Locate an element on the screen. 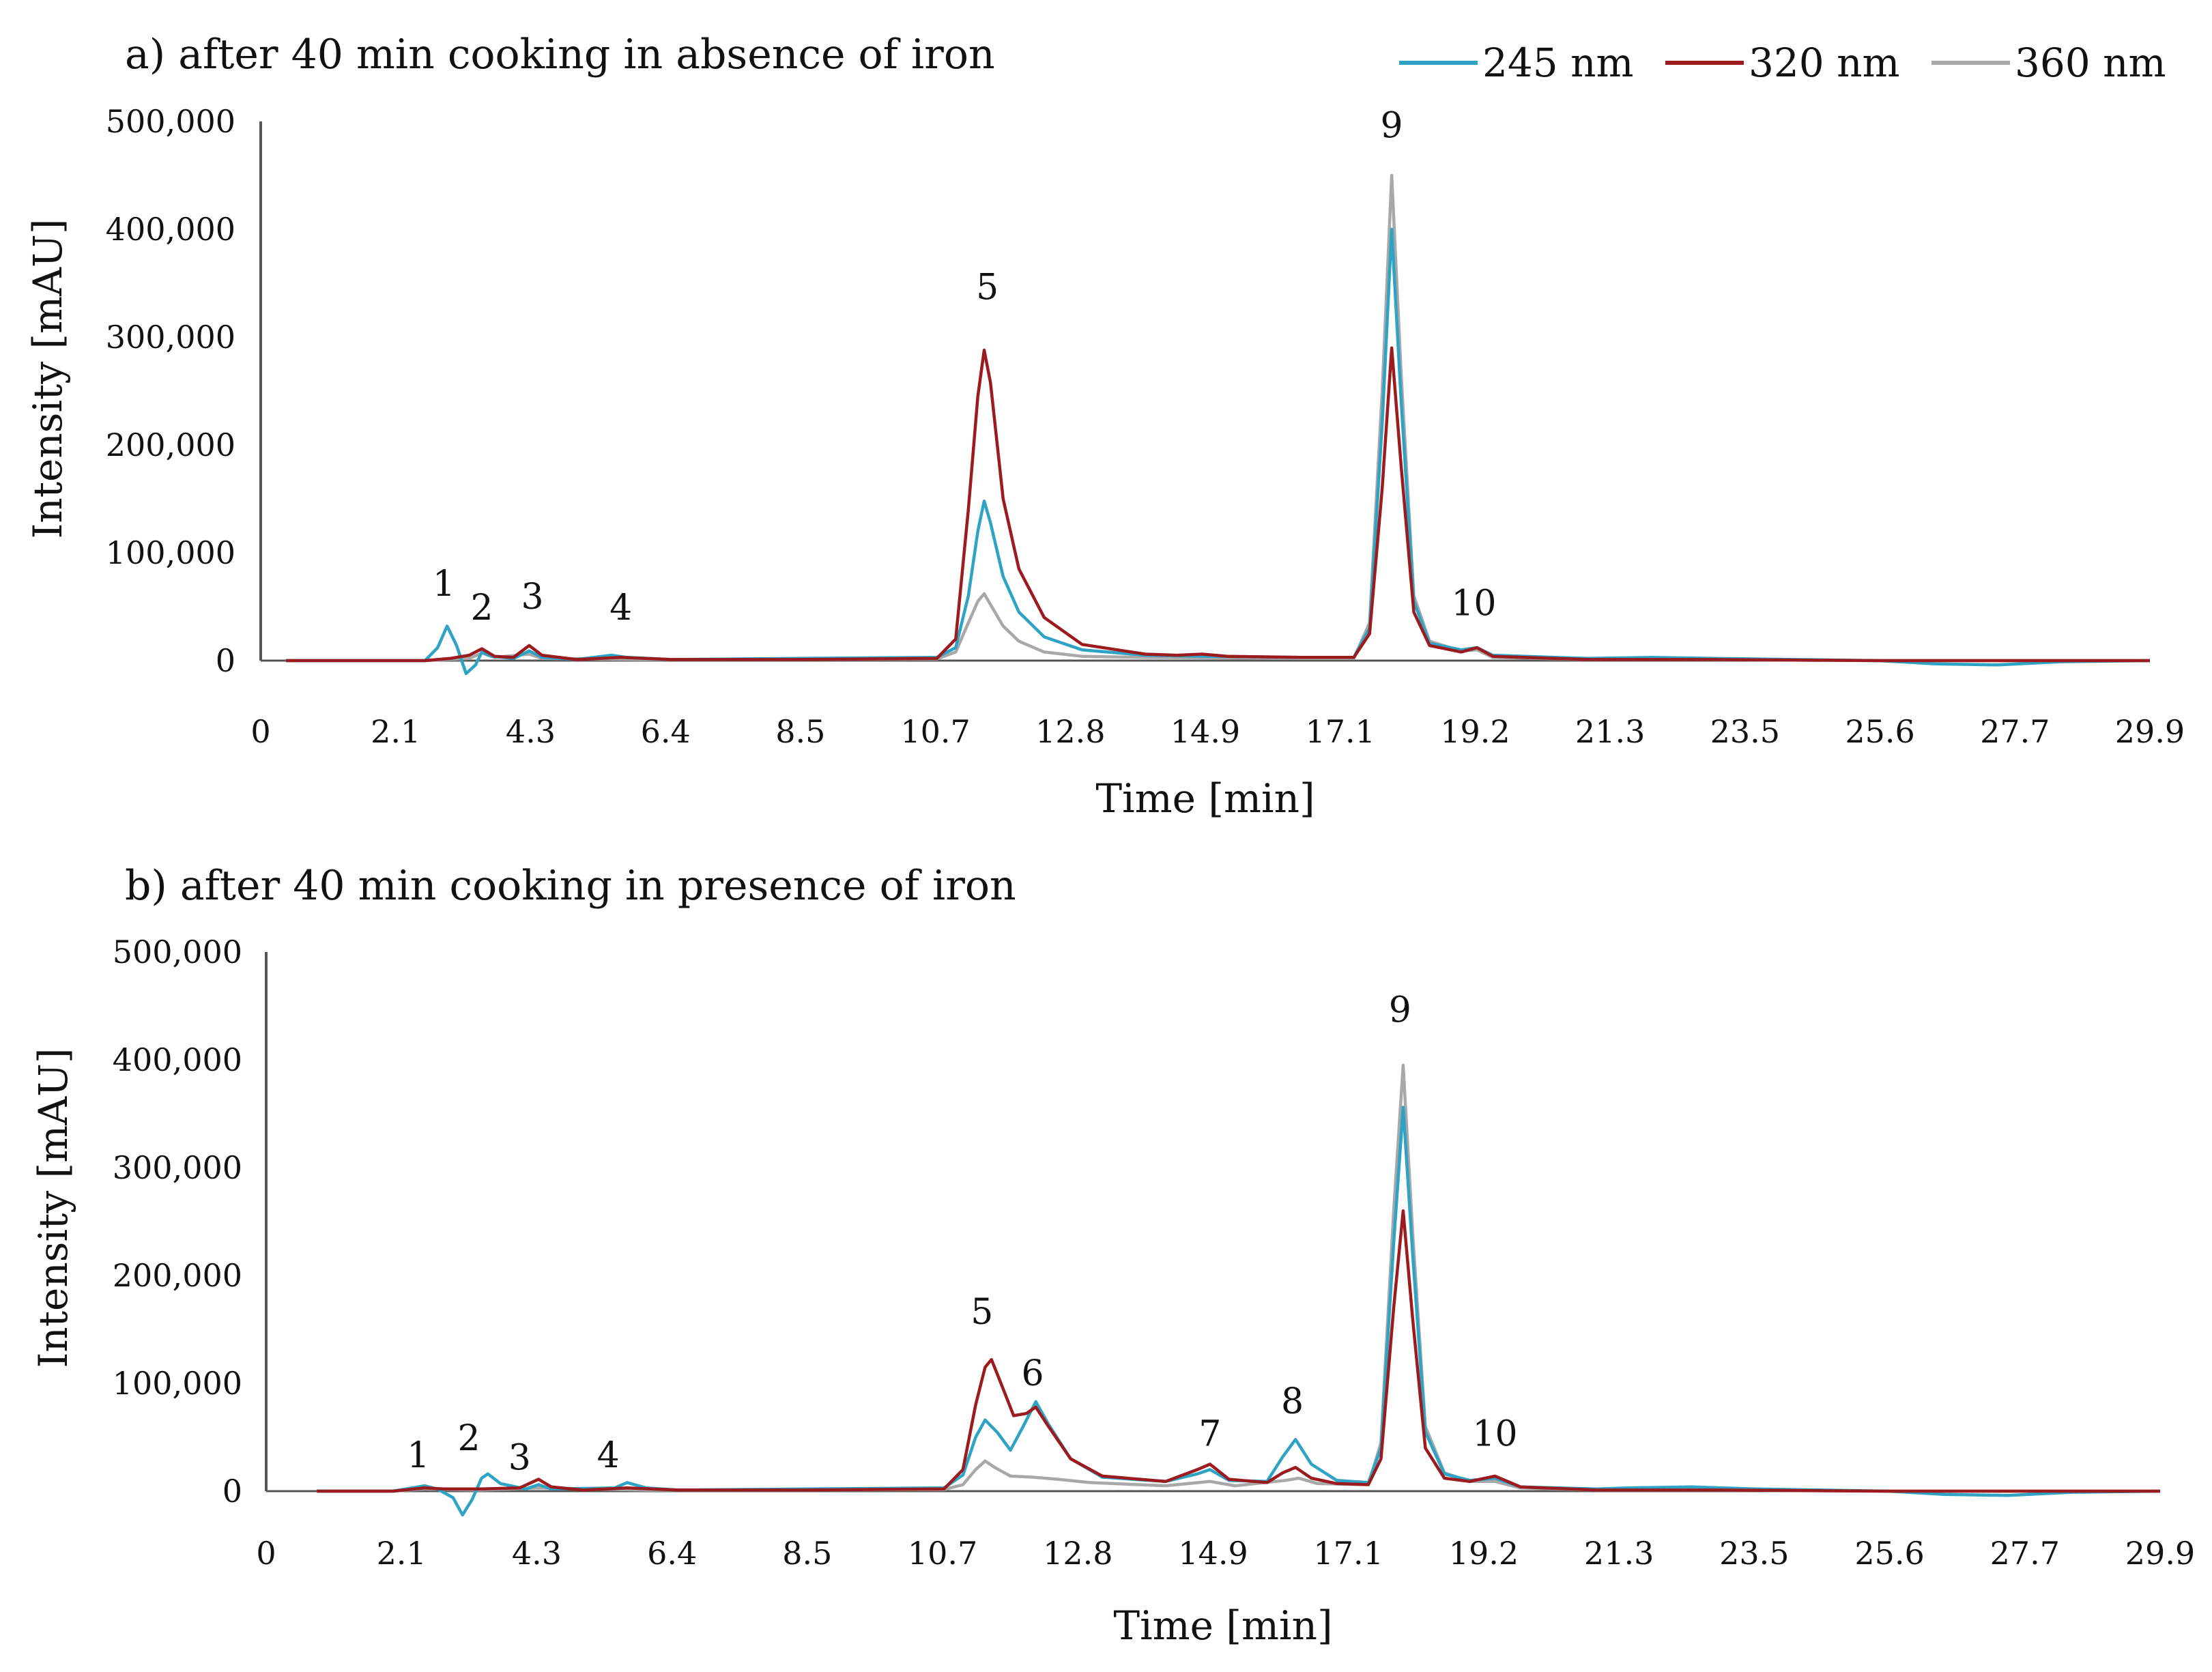 The width and height of the screenshot is (2212, 1672). panel-a-x-tick-label: 12.8 is located at coordinates (1070, 731).